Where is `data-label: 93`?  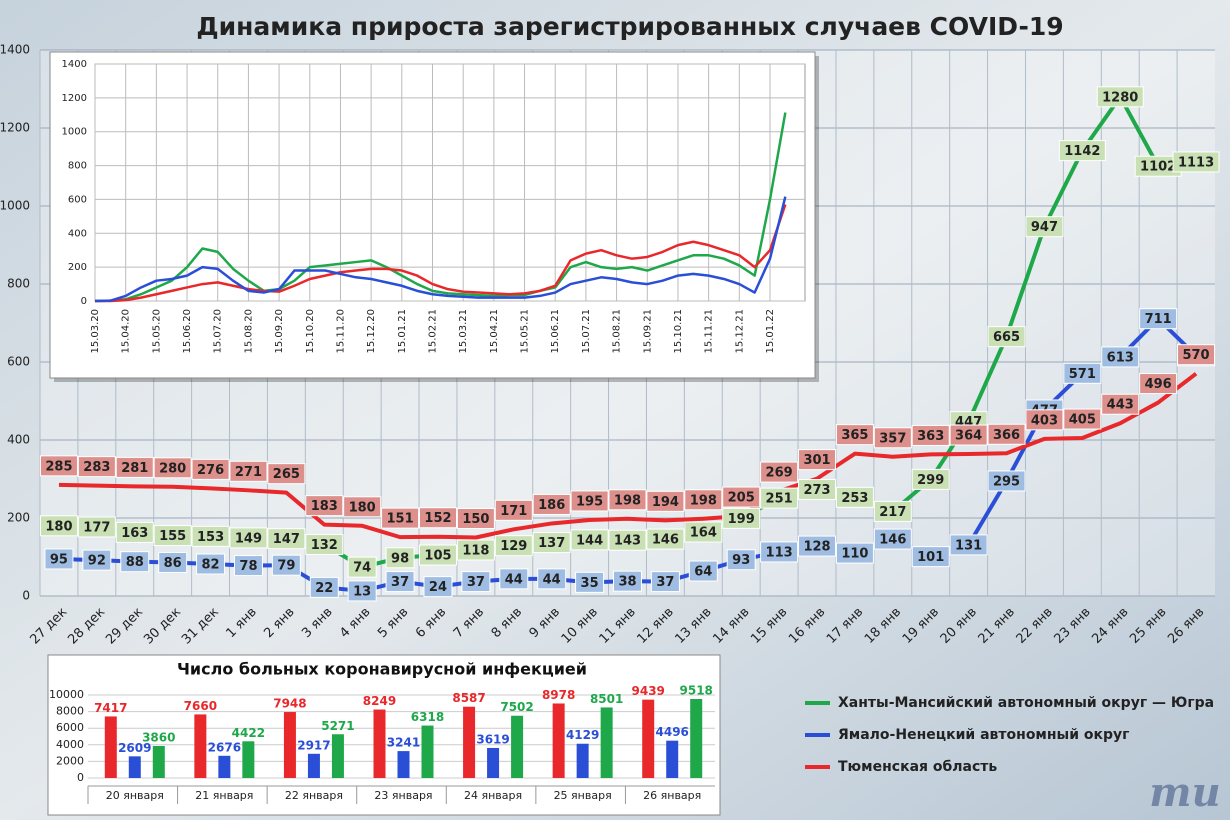
data-label: 93 is located at coordinates (741, 560).